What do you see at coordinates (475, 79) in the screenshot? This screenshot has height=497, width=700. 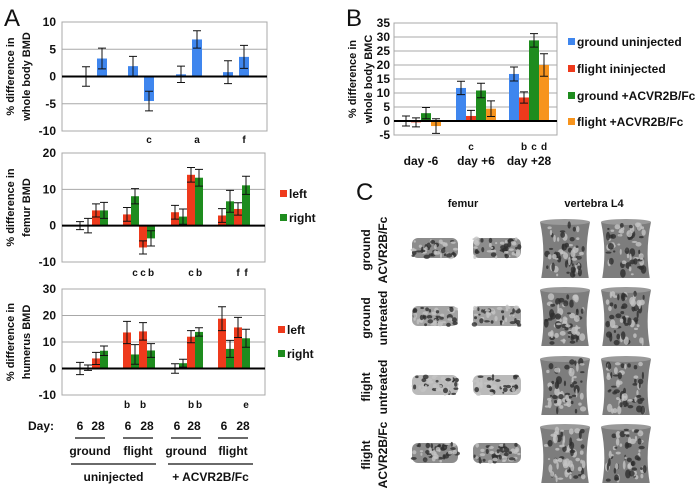 I see `plot-frame` at bounding box center [475, 79].